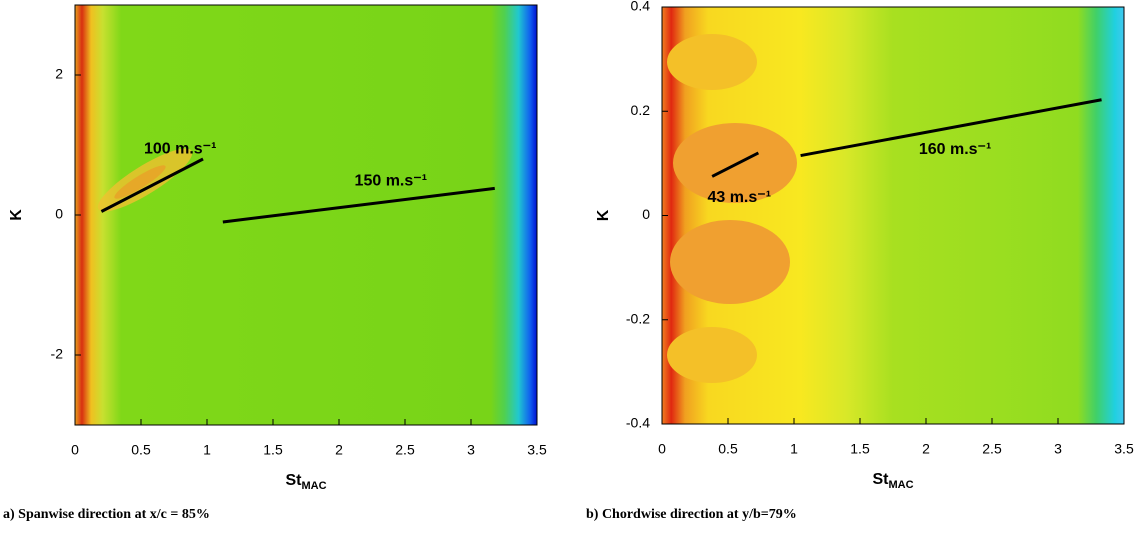  What do you see at coordinates (180, 148) in the screenshot?
I see `velocity-label: 100 m.s⁻¹` at bounding box center [180, 148].